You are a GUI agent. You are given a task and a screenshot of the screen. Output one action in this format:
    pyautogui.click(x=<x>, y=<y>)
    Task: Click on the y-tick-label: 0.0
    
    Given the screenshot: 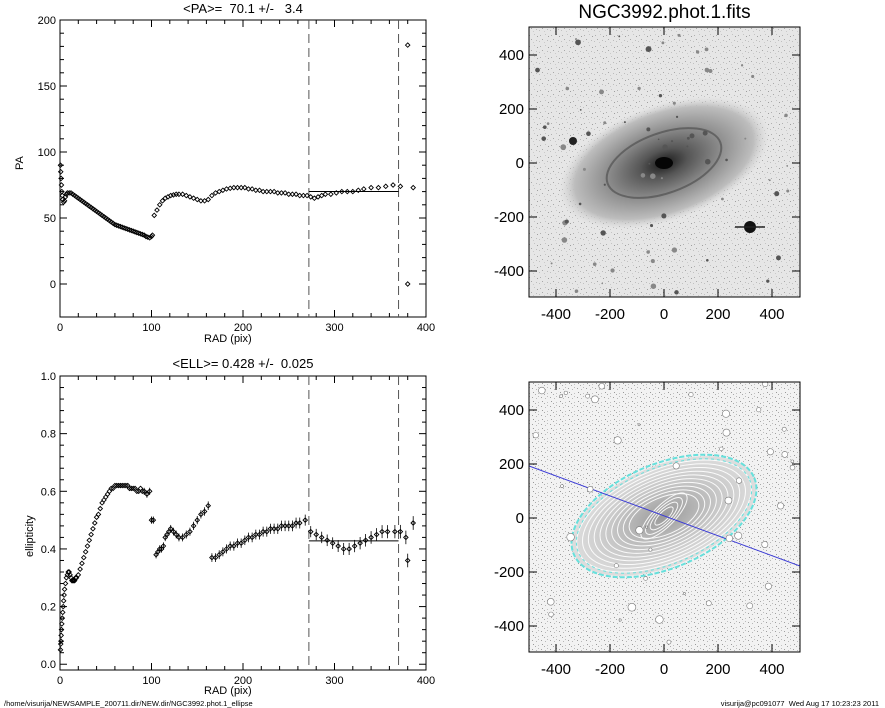 What is the action you would take?
    pyautogui.click(x=48, y=665)
    